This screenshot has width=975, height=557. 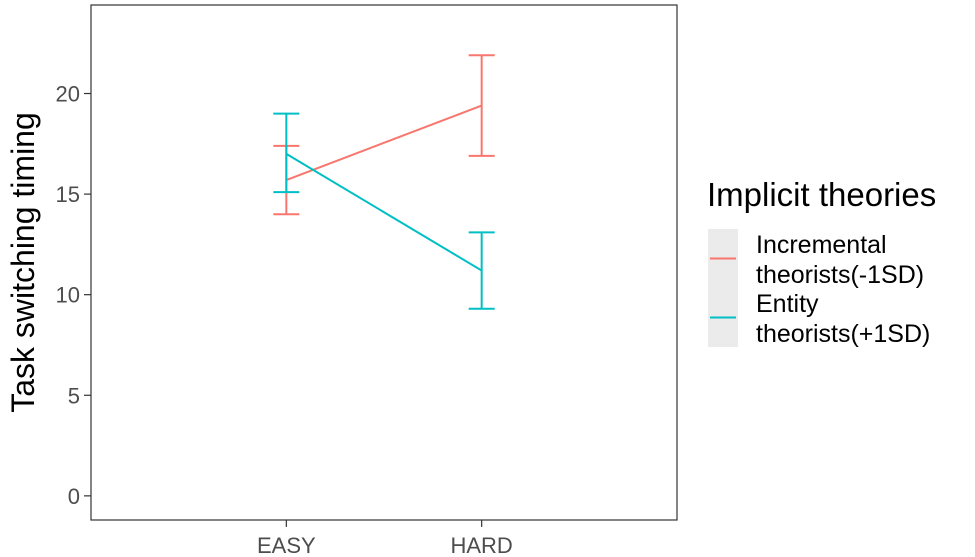 What do you see at coordinates (840, 275) in the screenshot?
I see `legend-label-line2: theorists(-1SD)` at bounding box center [840, 275].